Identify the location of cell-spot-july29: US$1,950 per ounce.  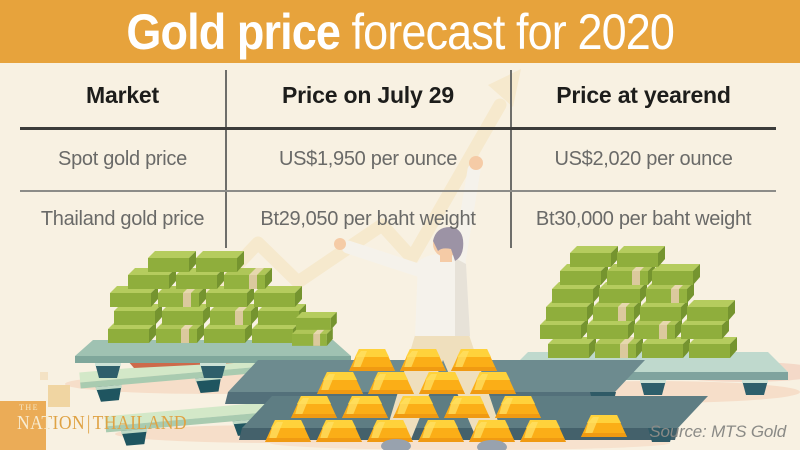
(368, 158).